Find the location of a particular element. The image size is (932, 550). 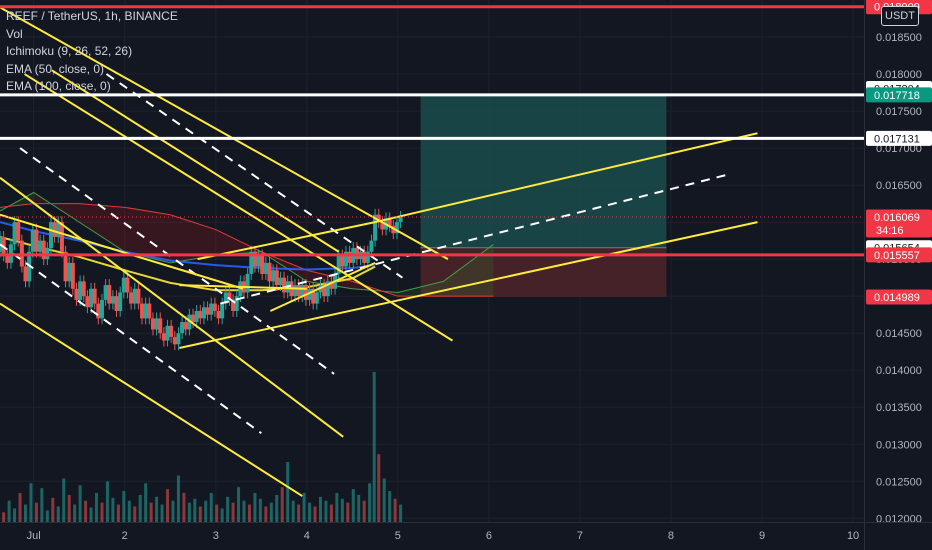

legend-symbol: REEF / TetherUS, 1h, BINANCE is located at coordinates (92, 16).